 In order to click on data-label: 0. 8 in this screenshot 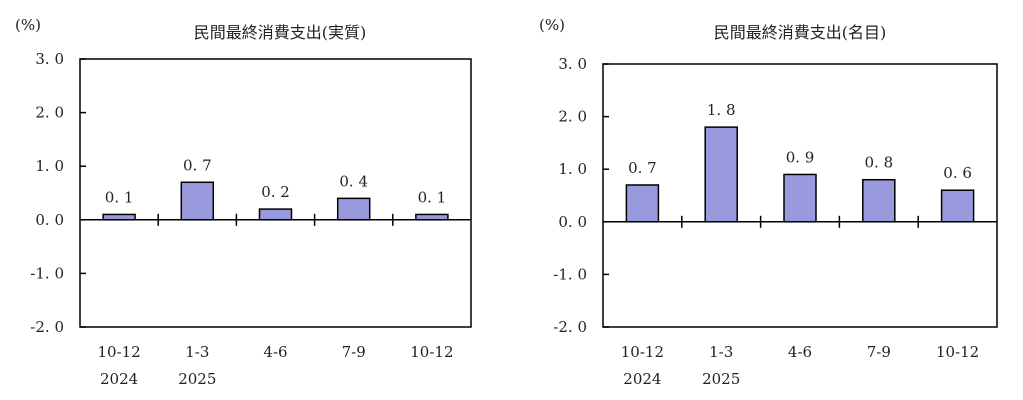, I will do `click(878, 163)`.